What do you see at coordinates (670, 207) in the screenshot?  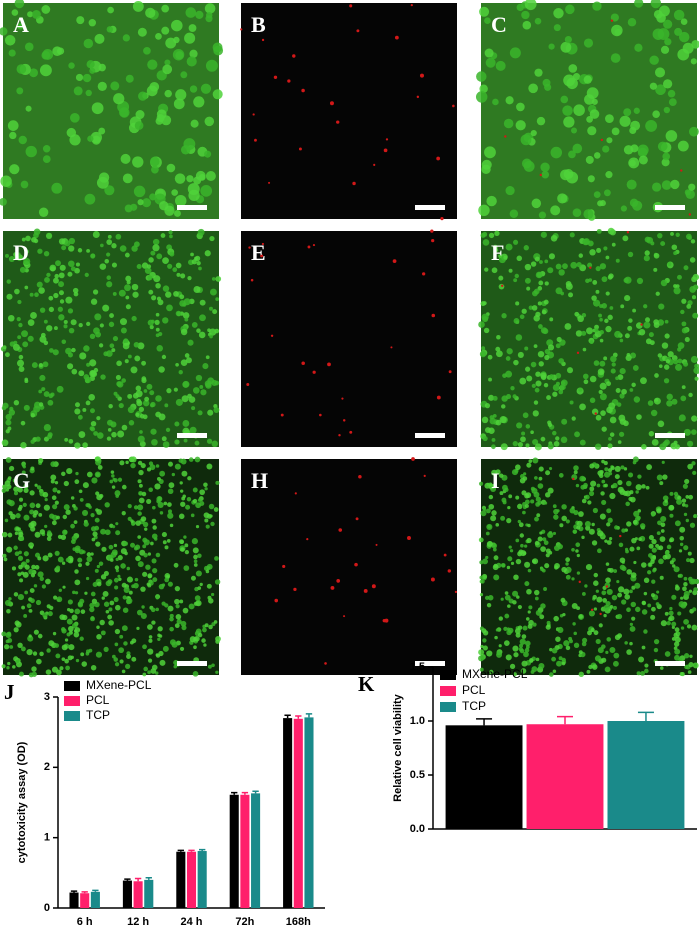 I see `scale-bar` at bounding box center [670, 207].